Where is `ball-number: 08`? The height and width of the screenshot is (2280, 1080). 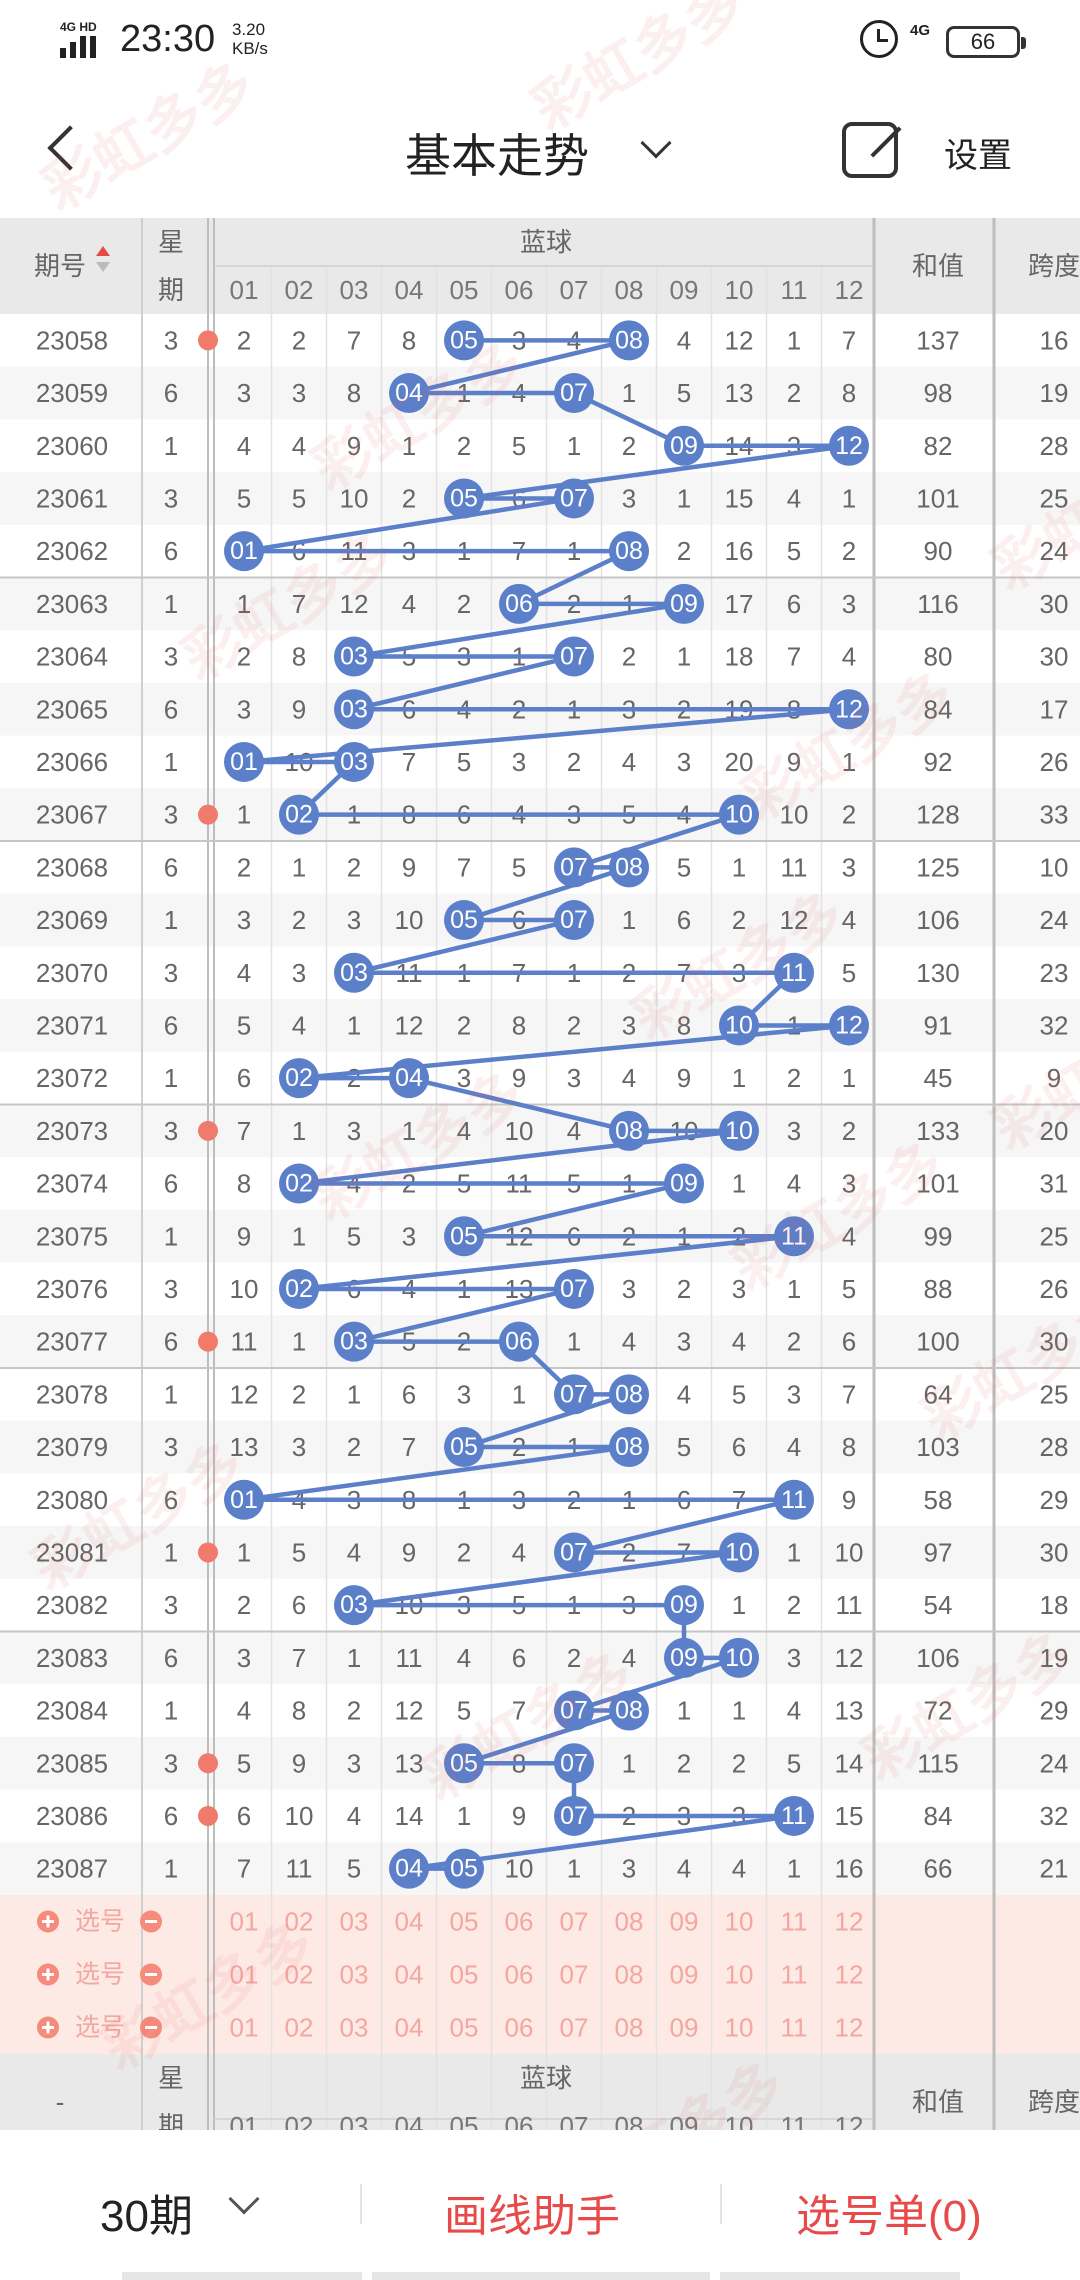
ball-number: 08 is located at coordinates (629, 340).